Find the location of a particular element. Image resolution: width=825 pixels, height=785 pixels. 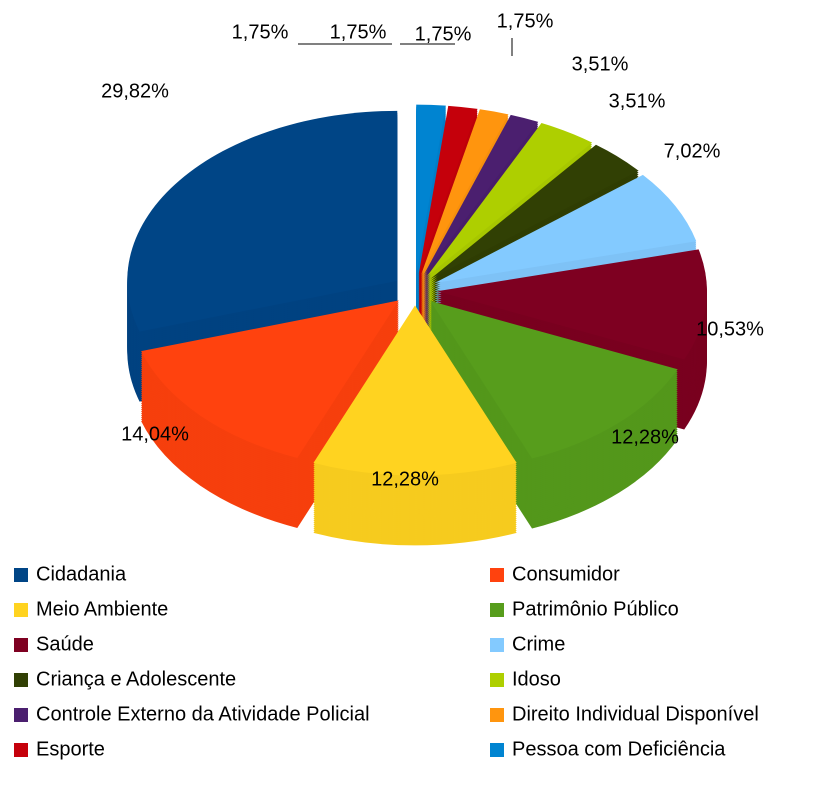

legend-label: Patrimônio Público is located at coordinates (595, 609).